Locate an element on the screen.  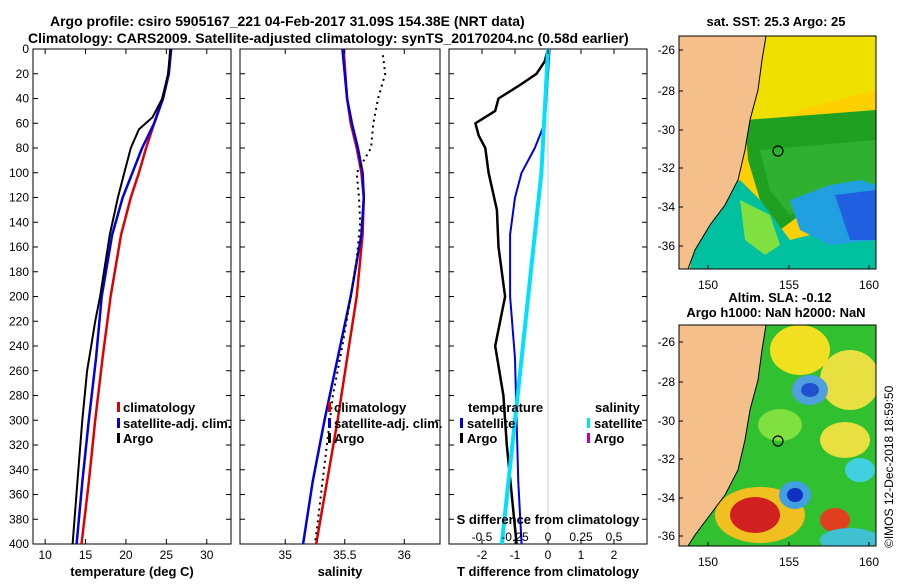
series-s-satellite-line is located at coordinates (524, 296).